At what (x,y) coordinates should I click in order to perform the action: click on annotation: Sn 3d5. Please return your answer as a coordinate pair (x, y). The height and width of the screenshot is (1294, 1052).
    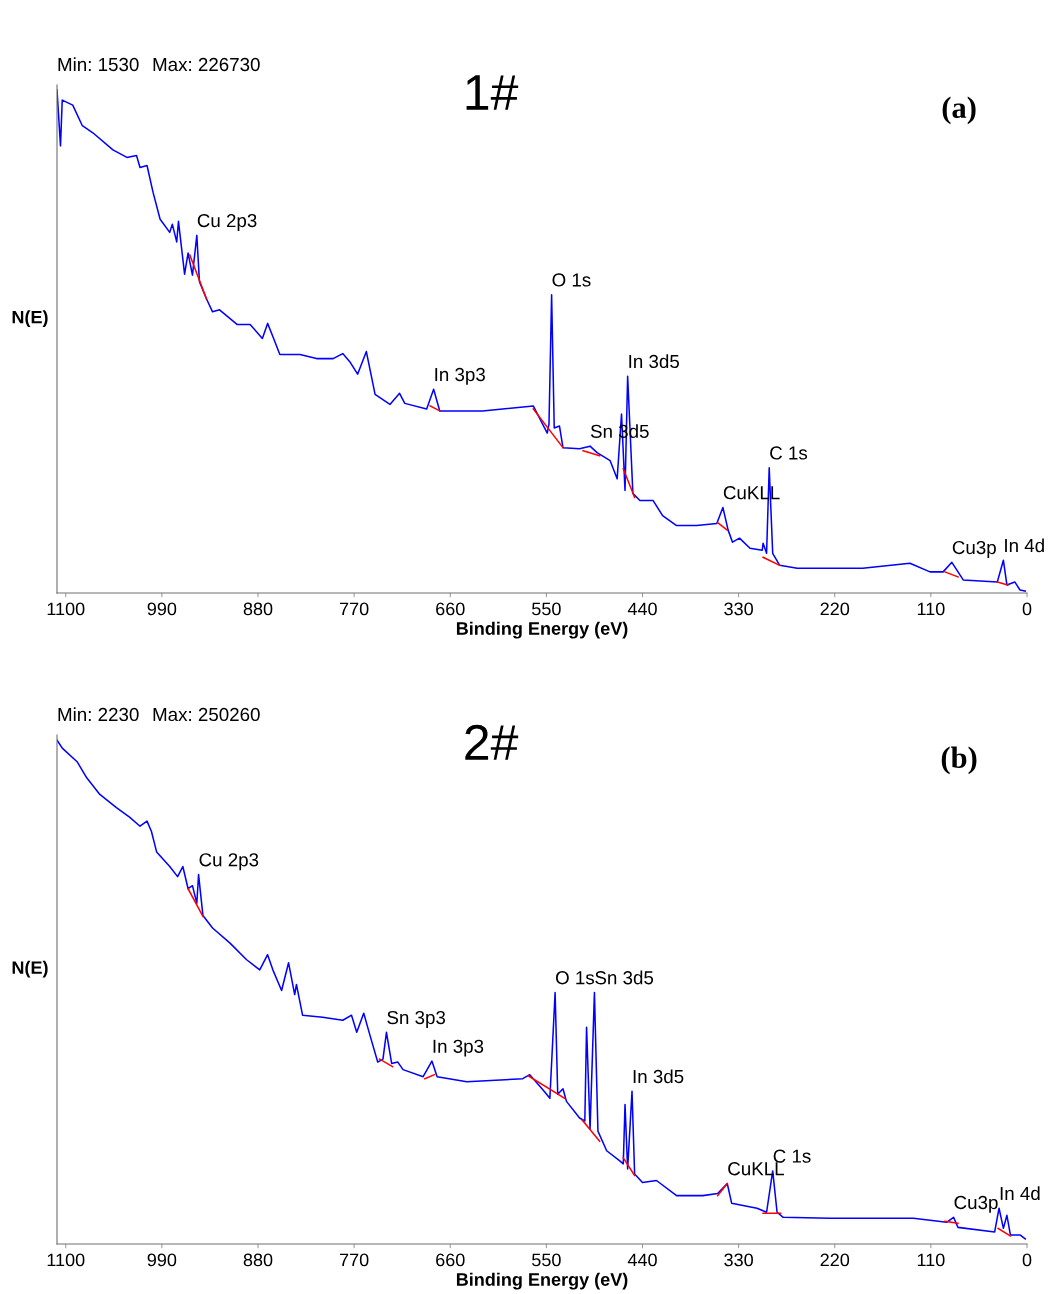
    Looking at the image, I should click on (624, 977).